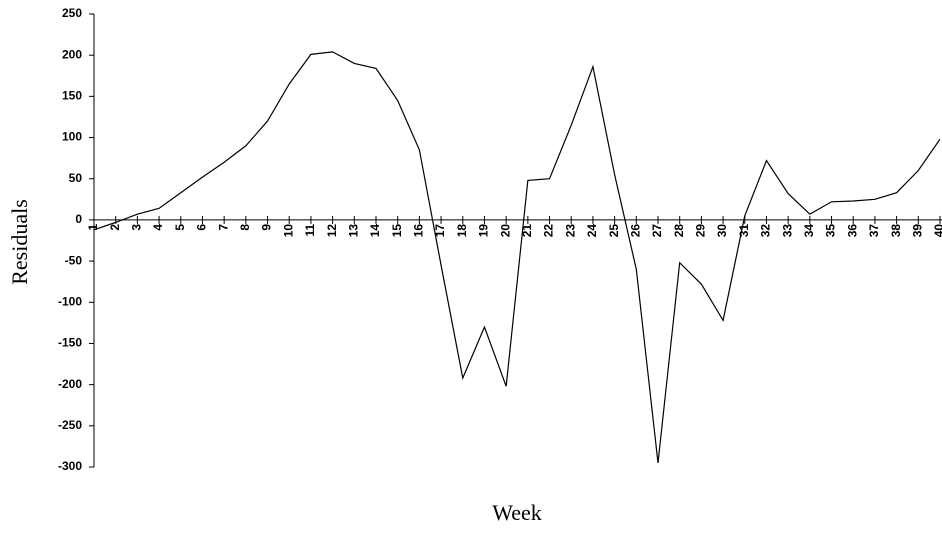  Describe the element at coordinates (72, 96) in the screenshot. I see `y-tick-label: 150` at that location.